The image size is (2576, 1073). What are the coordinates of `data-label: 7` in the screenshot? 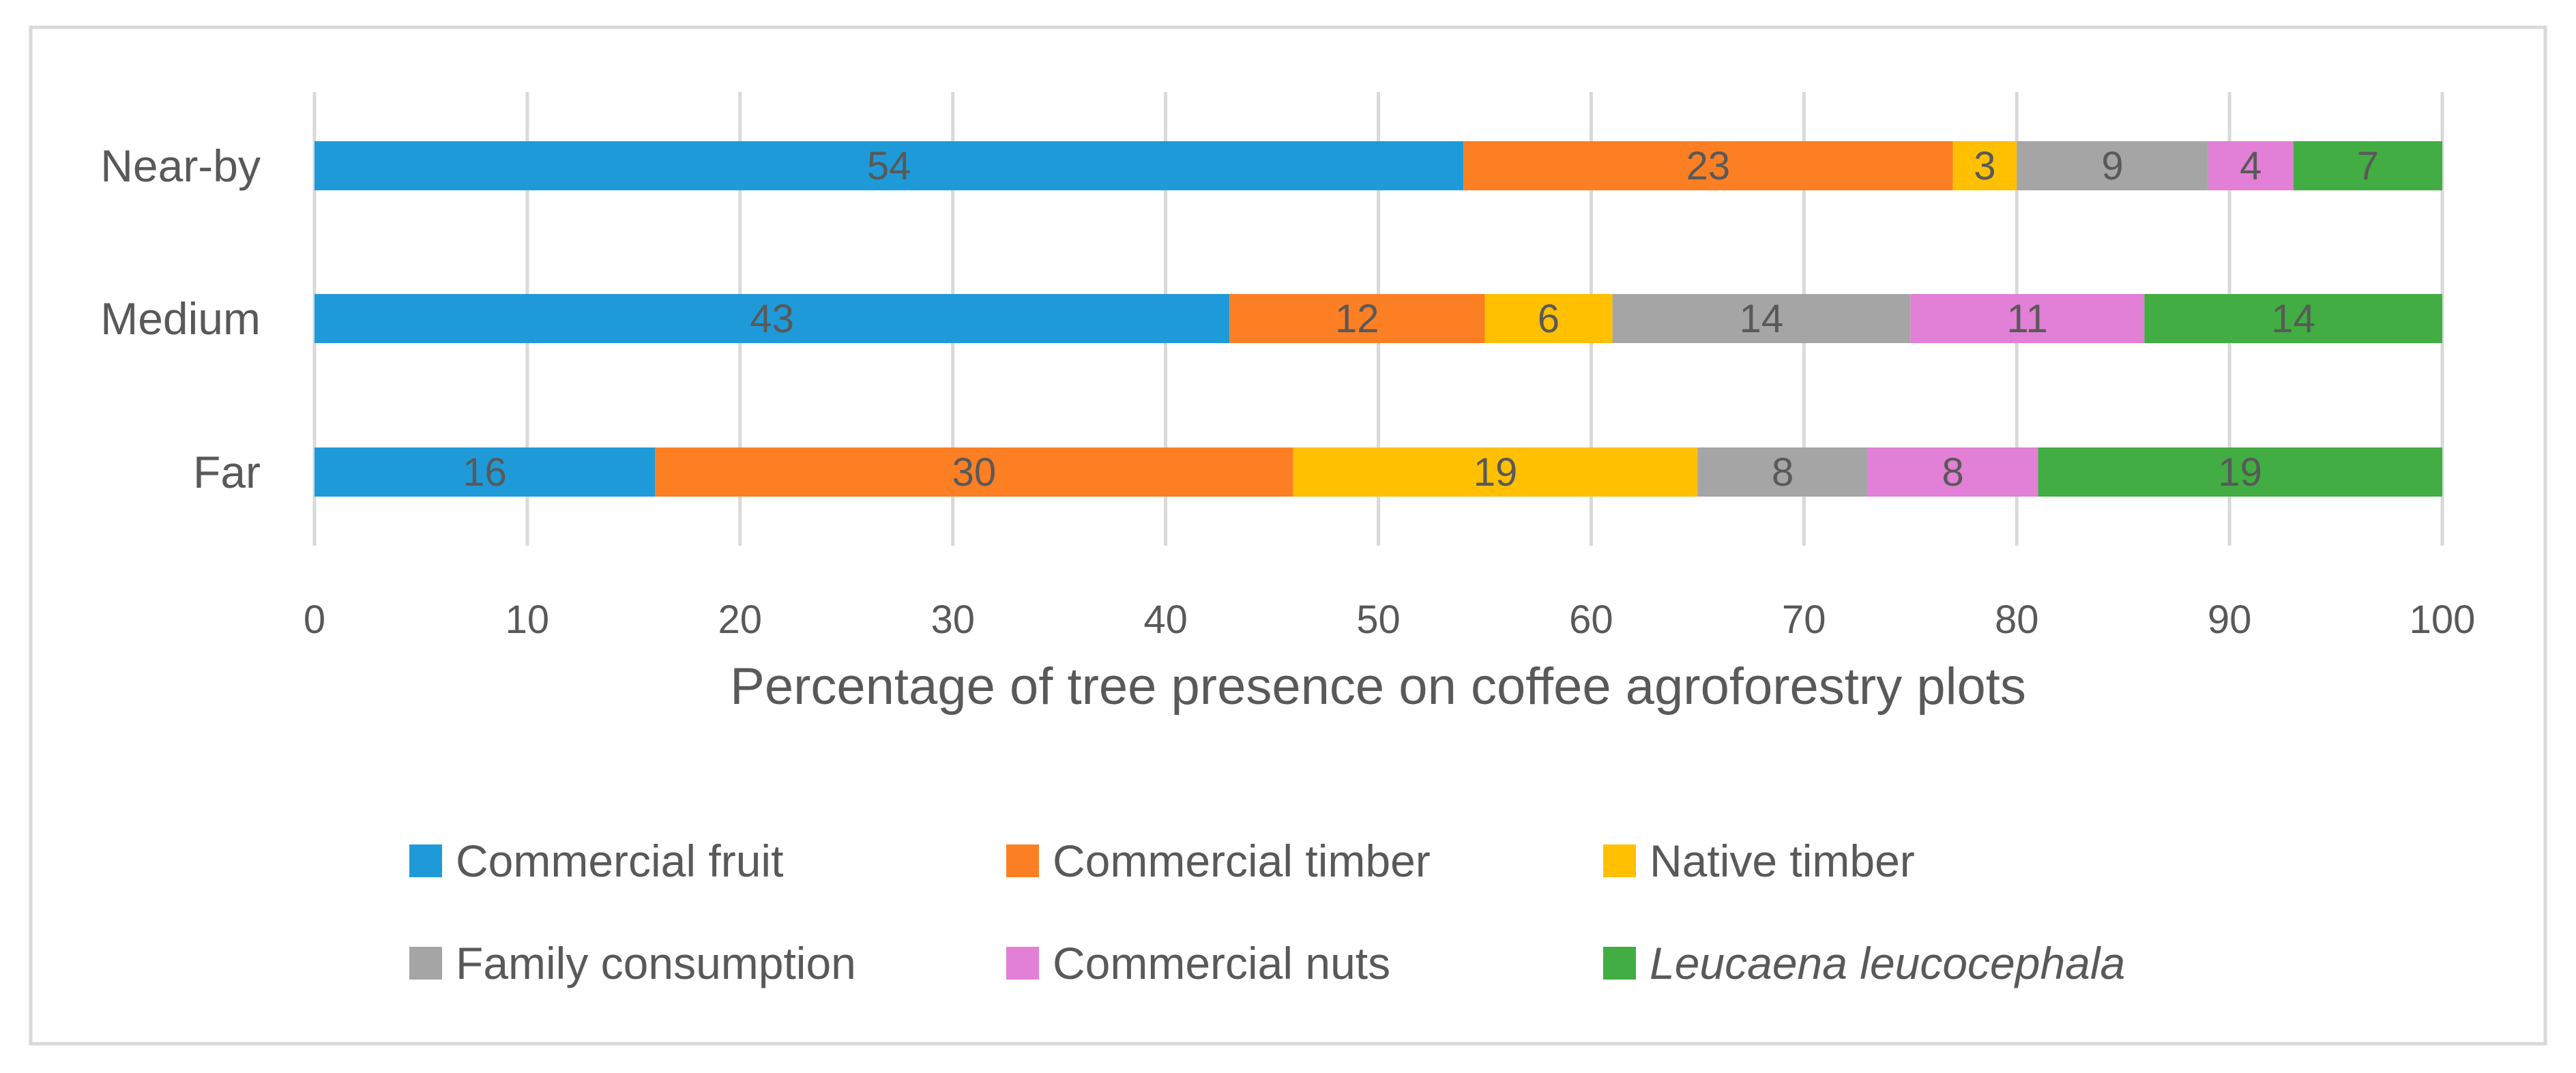 It's located at (2368, 166).